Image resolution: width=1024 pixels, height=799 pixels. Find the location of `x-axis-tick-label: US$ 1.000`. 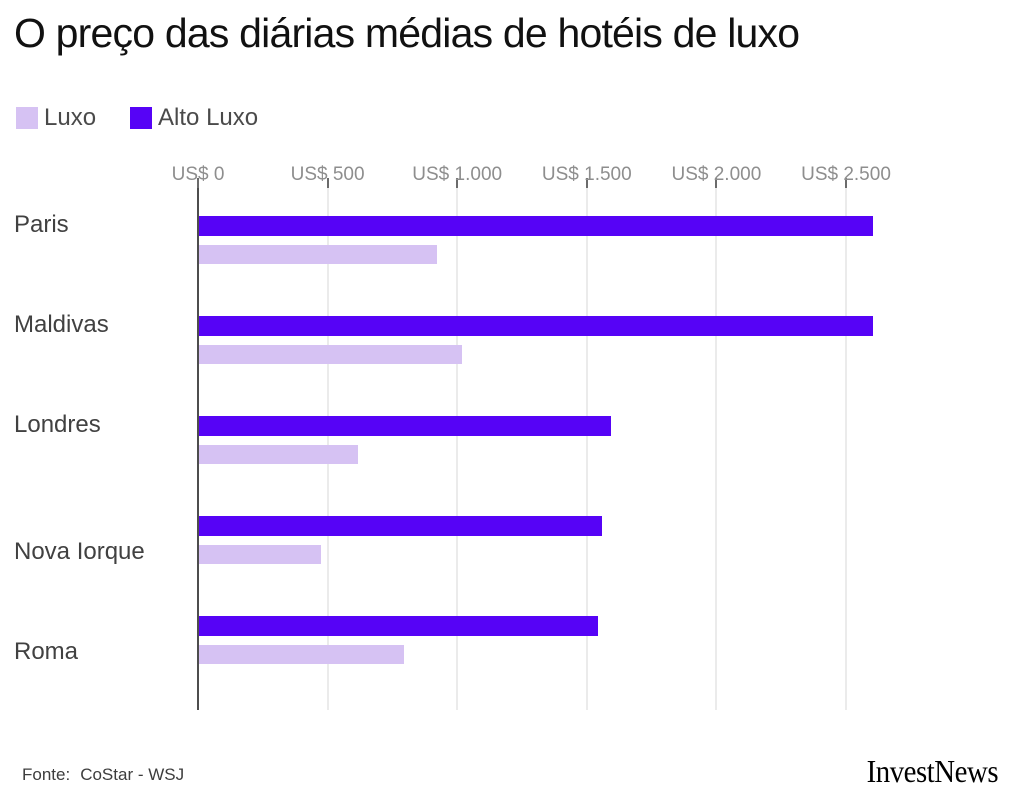

x-axis-tick-label: US$ 1.000 is located at coordinates (457, 174).